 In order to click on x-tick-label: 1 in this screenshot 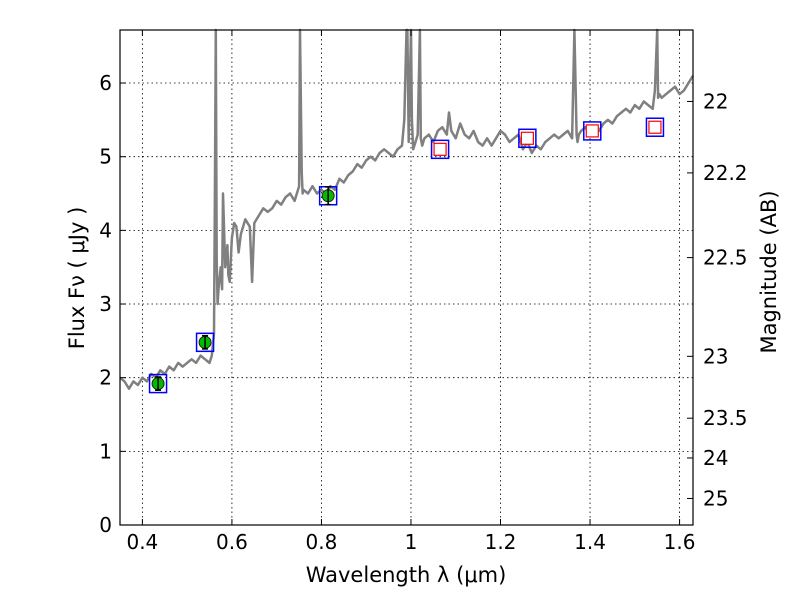, I will do `click(411, 542)`.